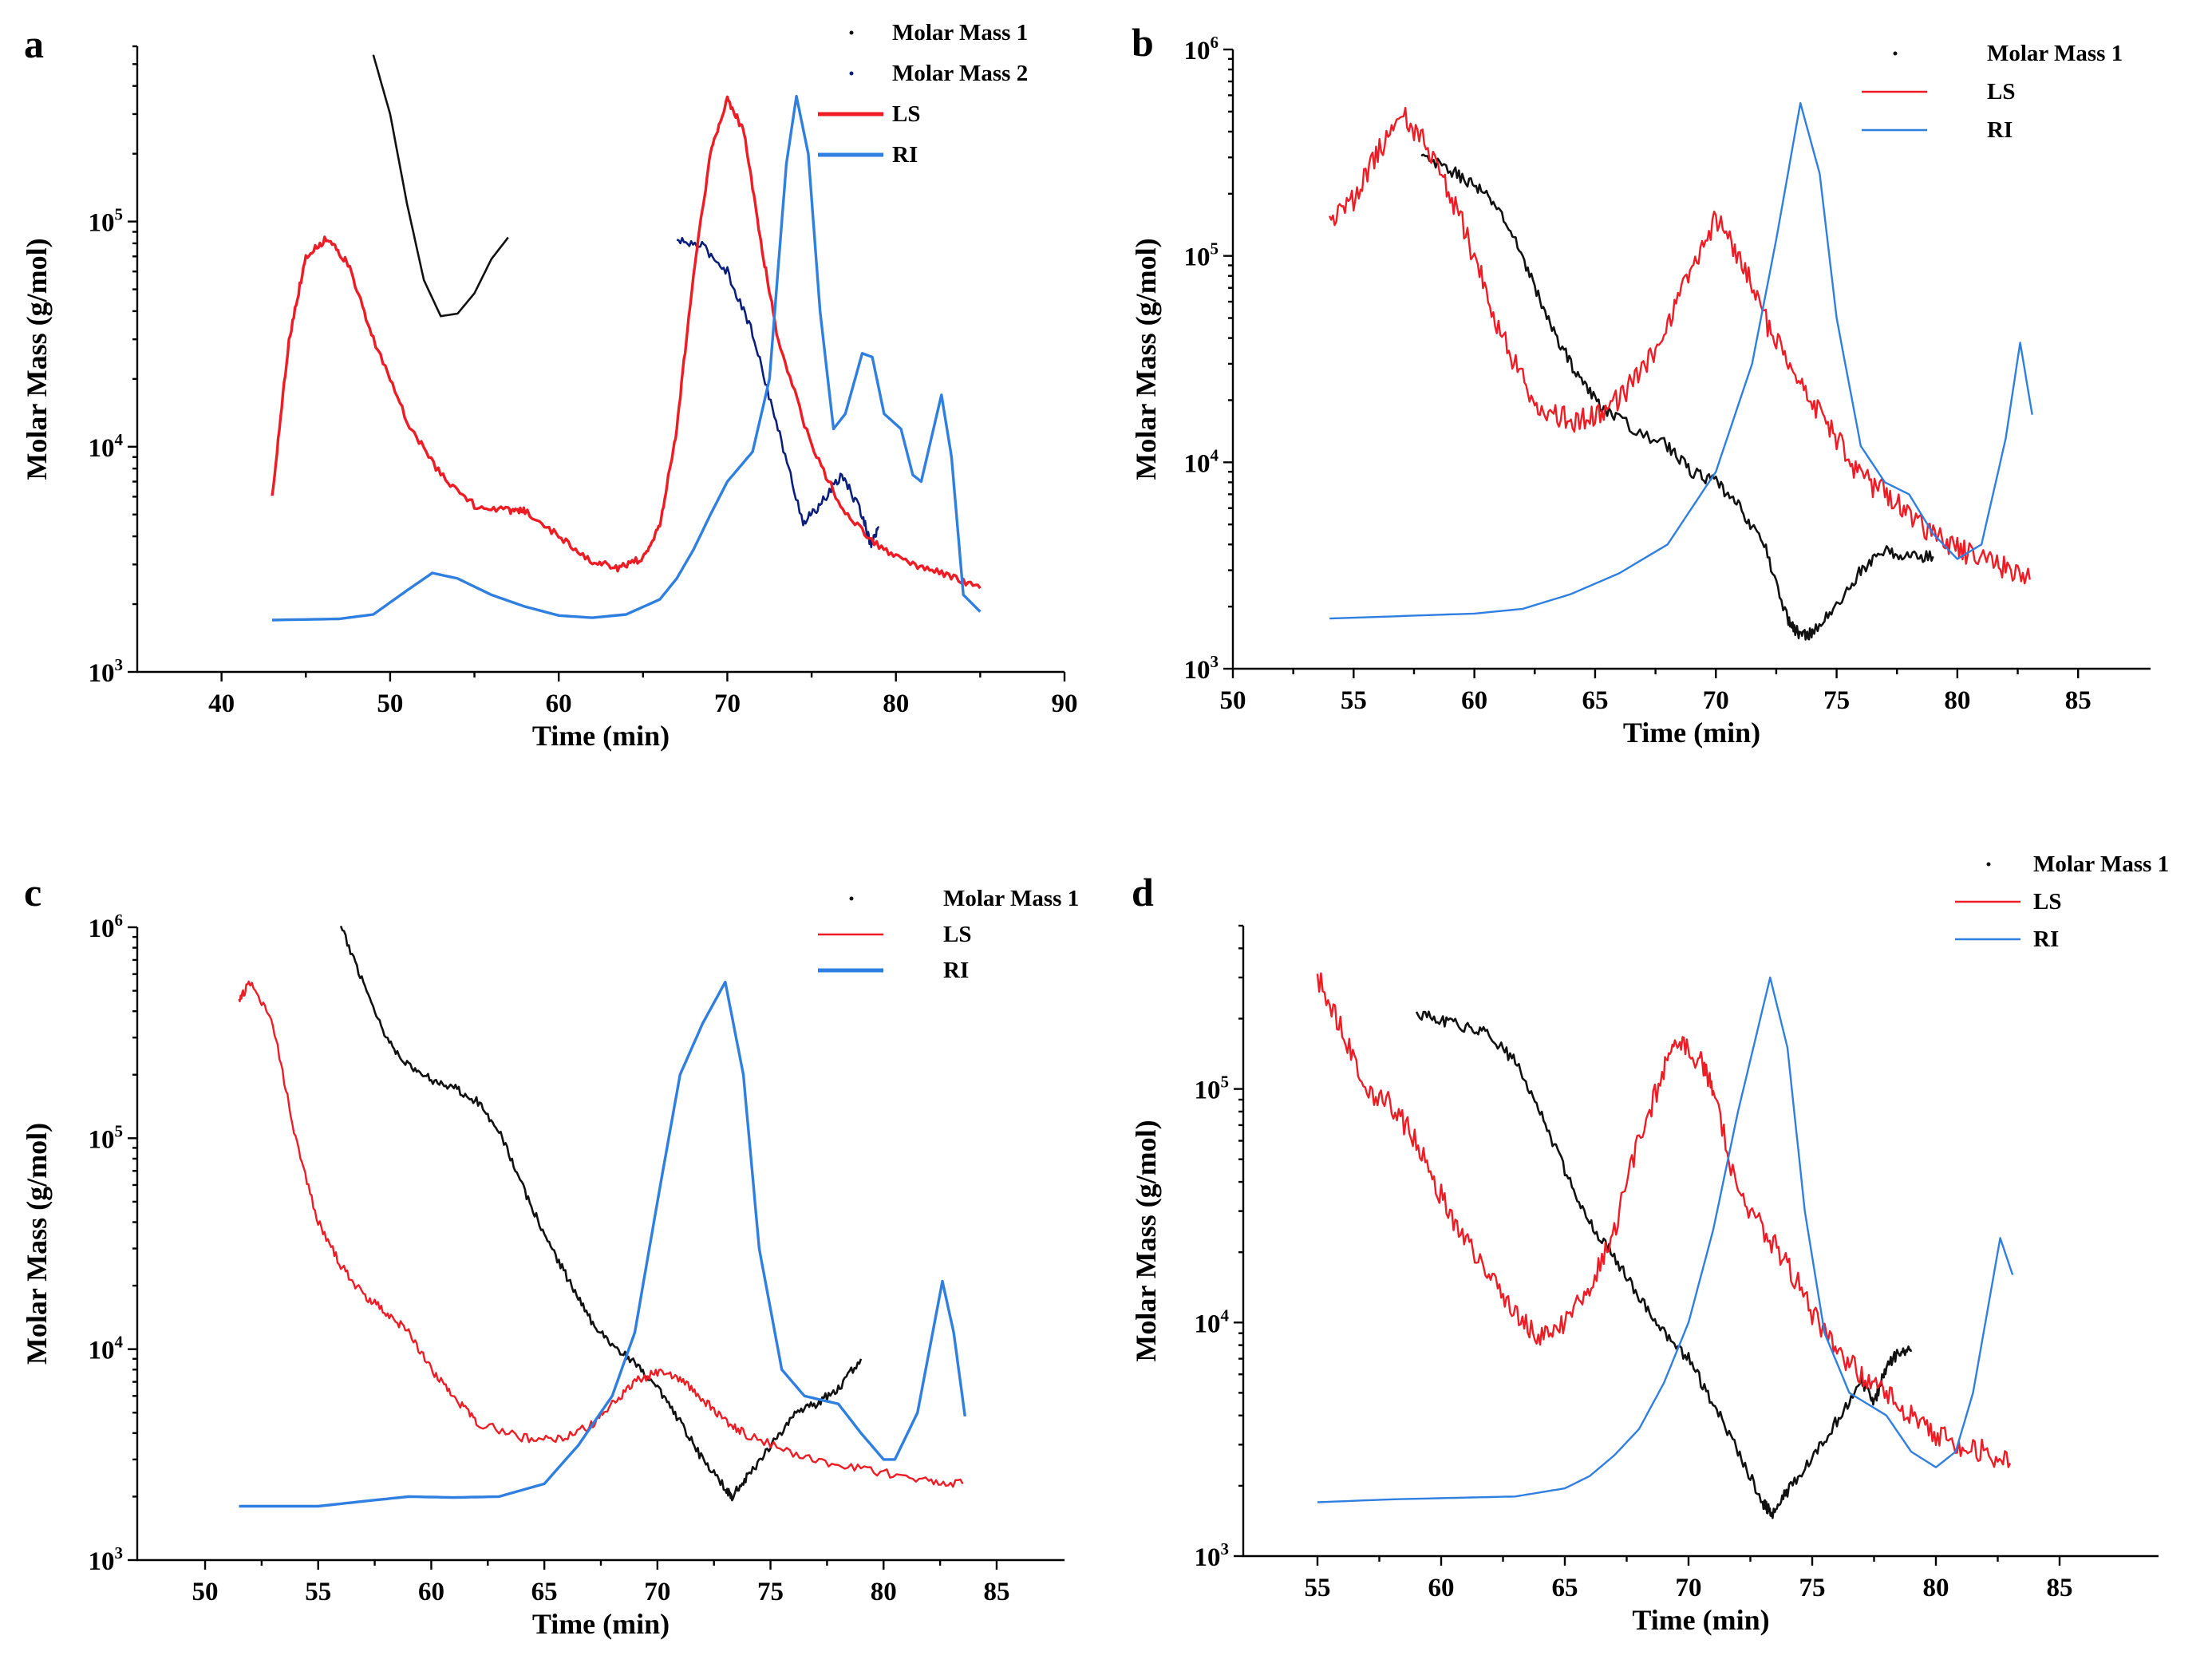 This screenshot has width=2212, height=1675. I want to click on legend-label: Molar Mass 2, so click(960, 73).